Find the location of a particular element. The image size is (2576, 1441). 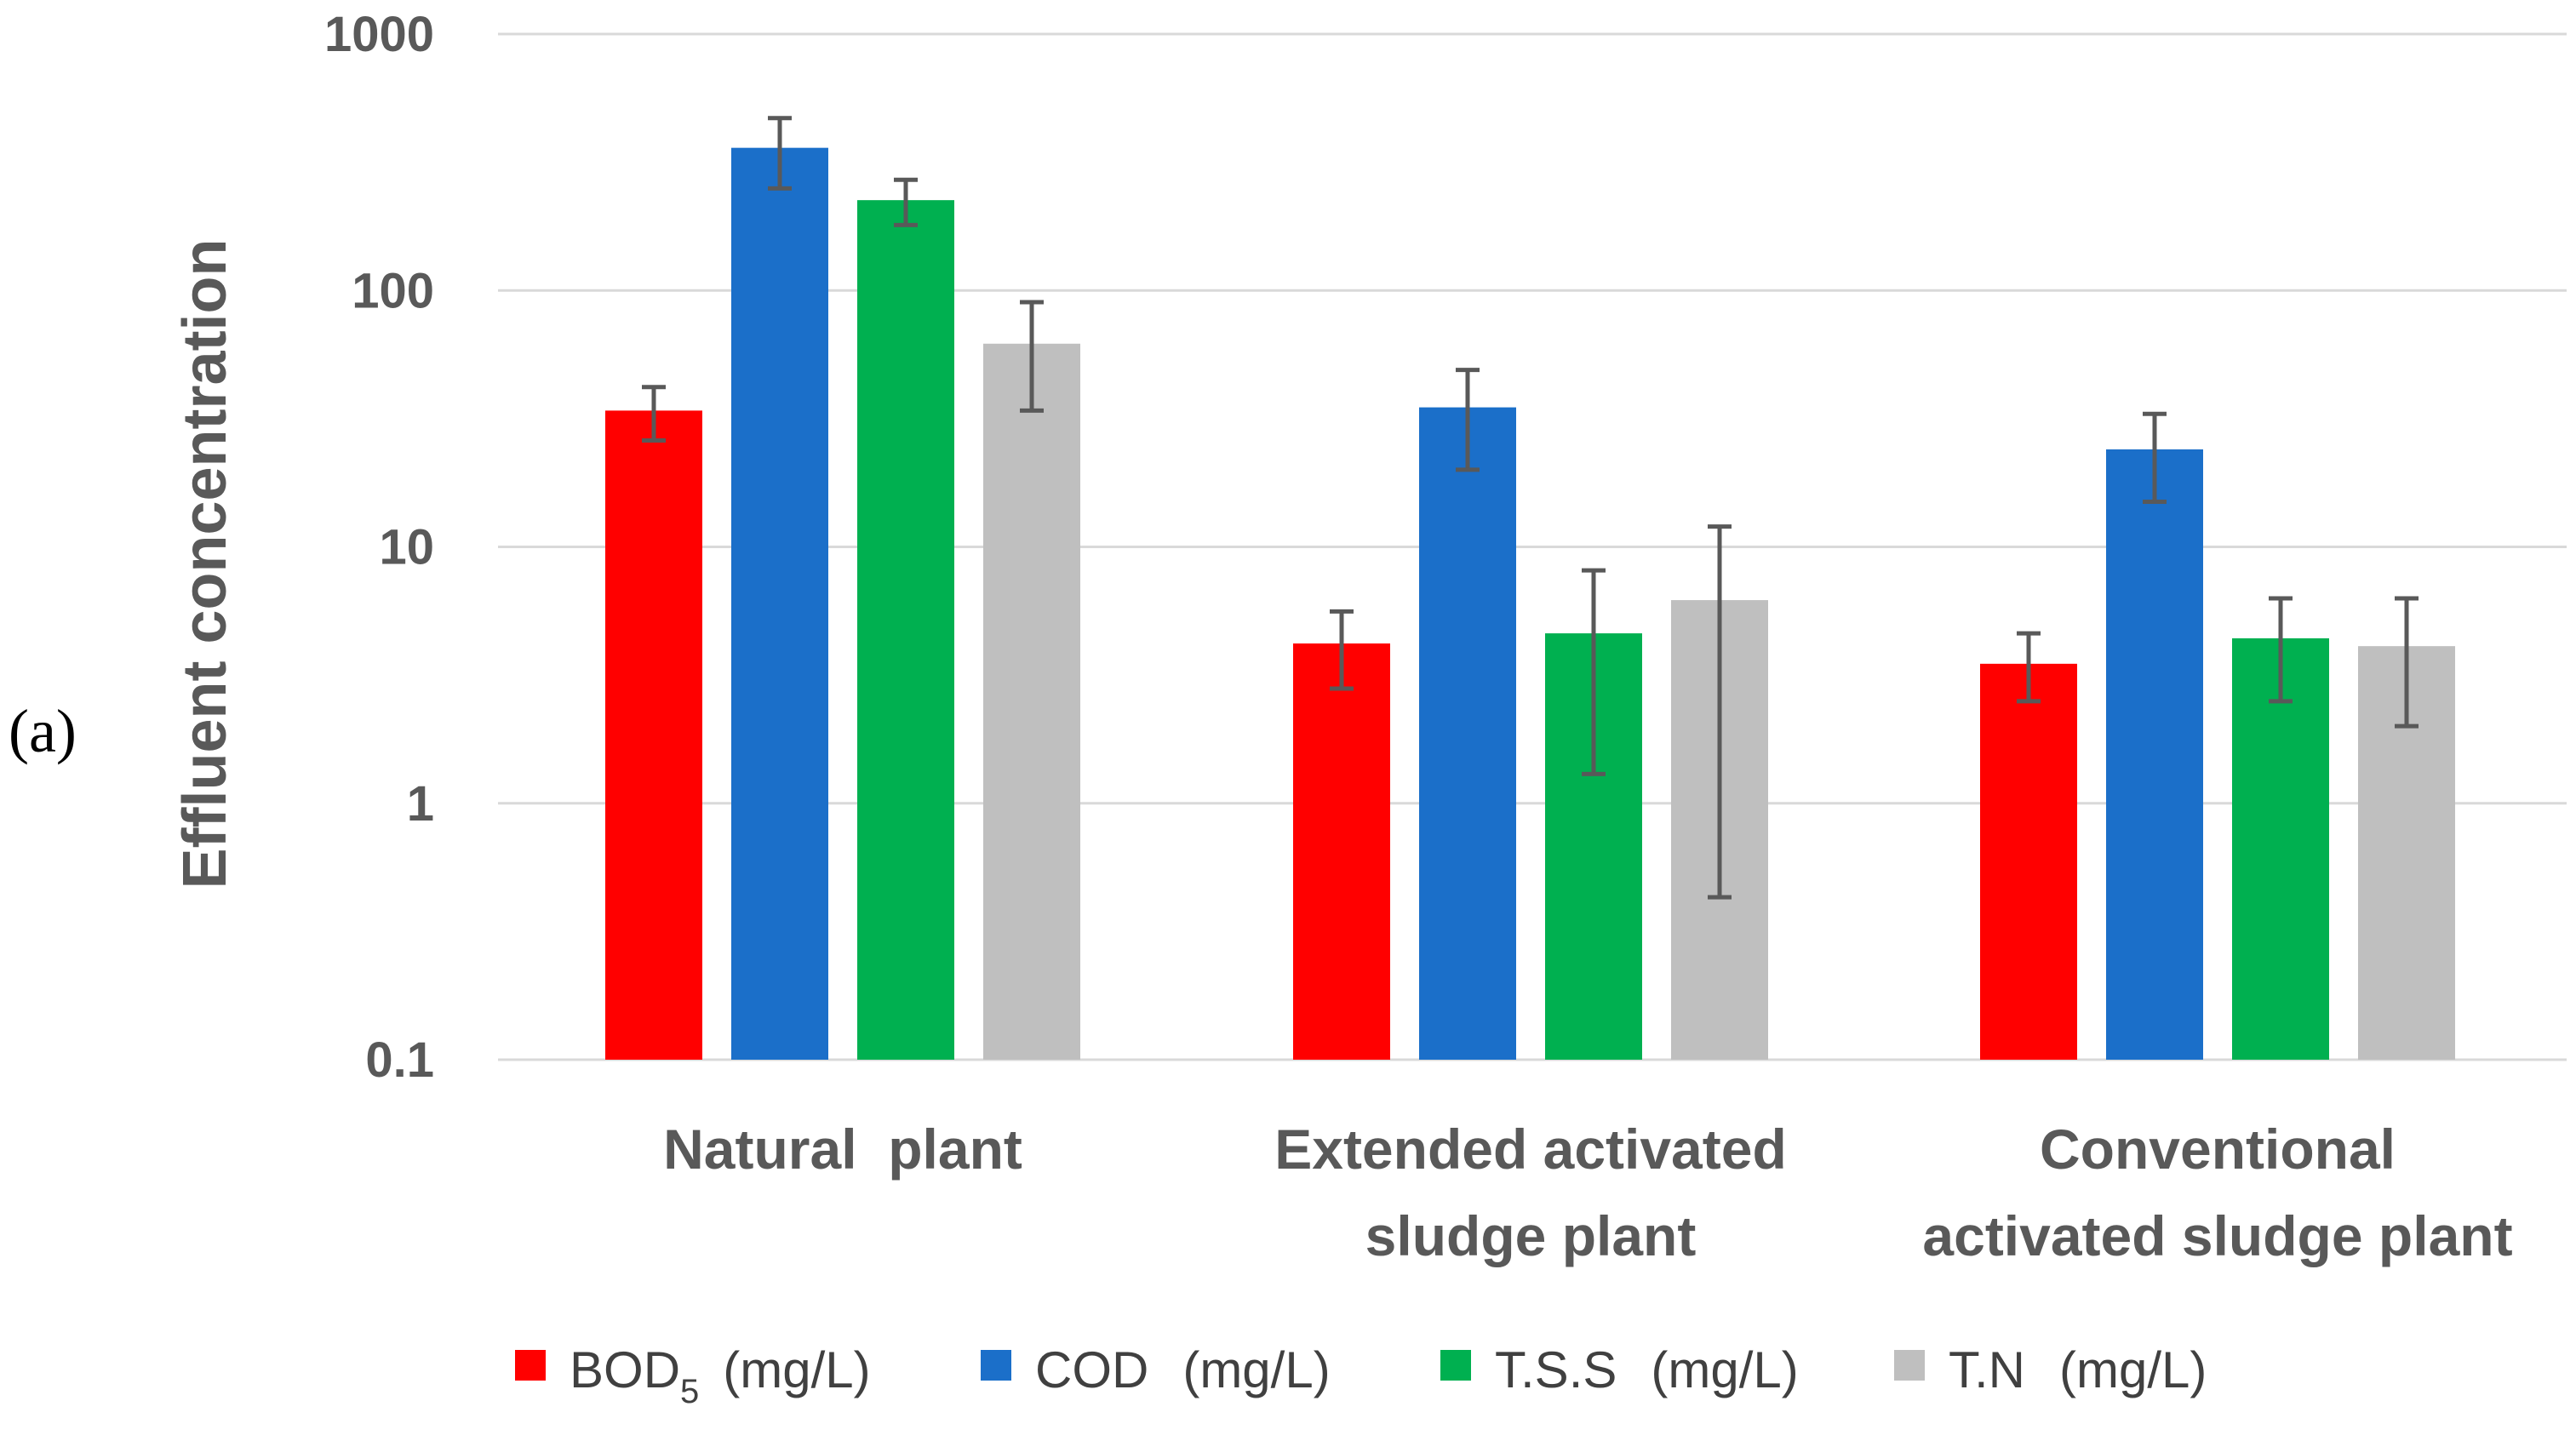

category-label: activated sludge plant is located at coordinates (2217, 1235).